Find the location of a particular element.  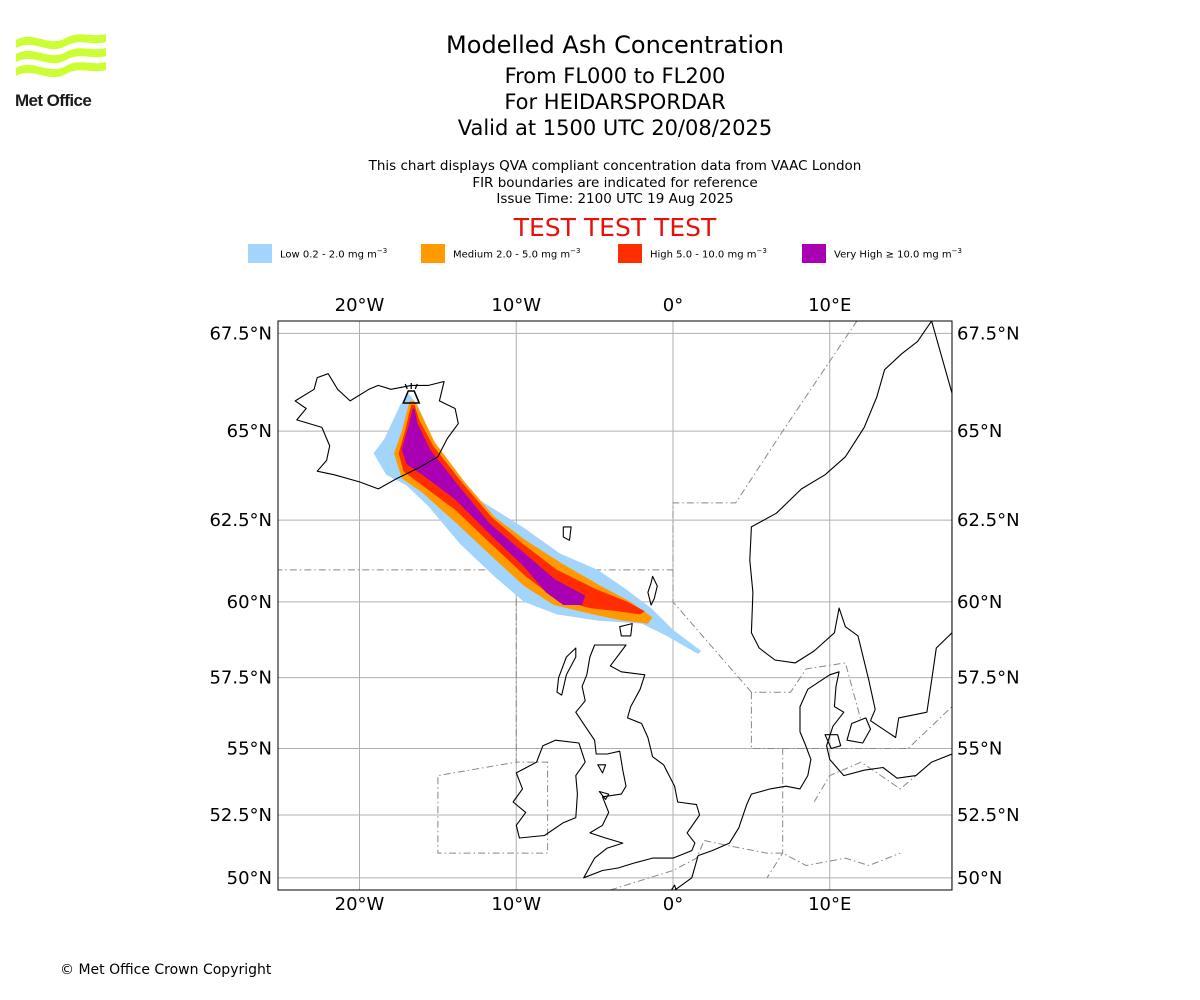

lon-tick-label-bottom: 0° is located at coordinates (673, 904).